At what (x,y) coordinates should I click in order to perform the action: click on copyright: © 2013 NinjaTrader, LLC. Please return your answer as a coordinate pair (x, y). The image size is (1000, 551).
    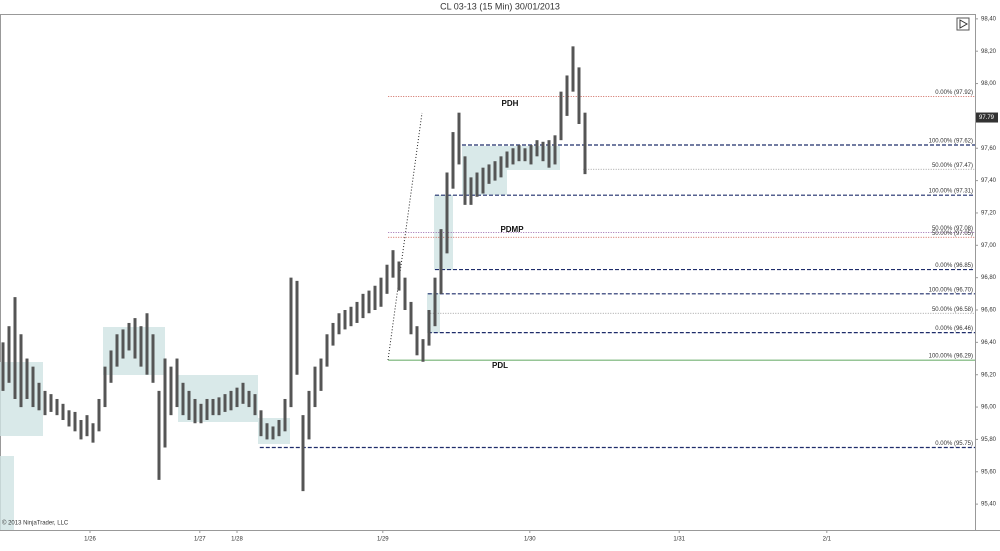
    Looking at the image, I should click on (35, 523).